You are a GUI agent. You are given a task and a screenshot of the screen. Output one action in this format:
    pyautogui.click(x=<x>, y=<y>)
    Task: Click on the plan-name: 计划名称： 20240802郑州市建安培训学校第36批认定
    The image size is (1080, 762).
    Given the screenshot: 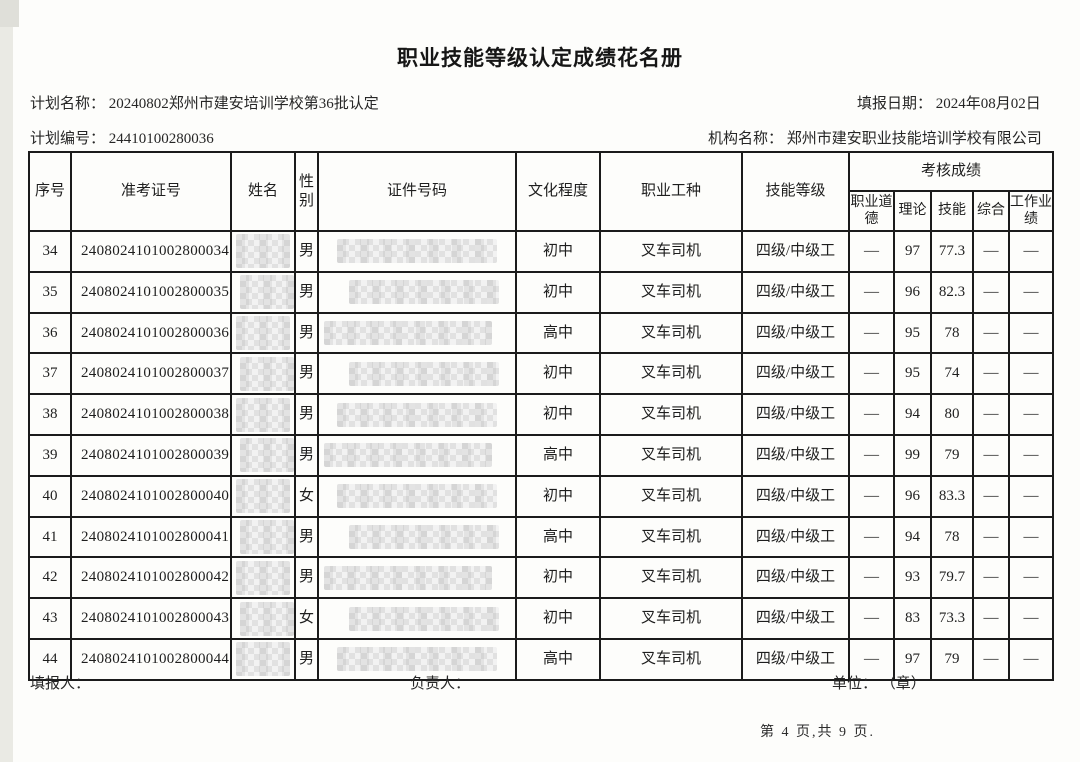 What is the action you would take?
    pyautogui.click(x=204, y=104)
    